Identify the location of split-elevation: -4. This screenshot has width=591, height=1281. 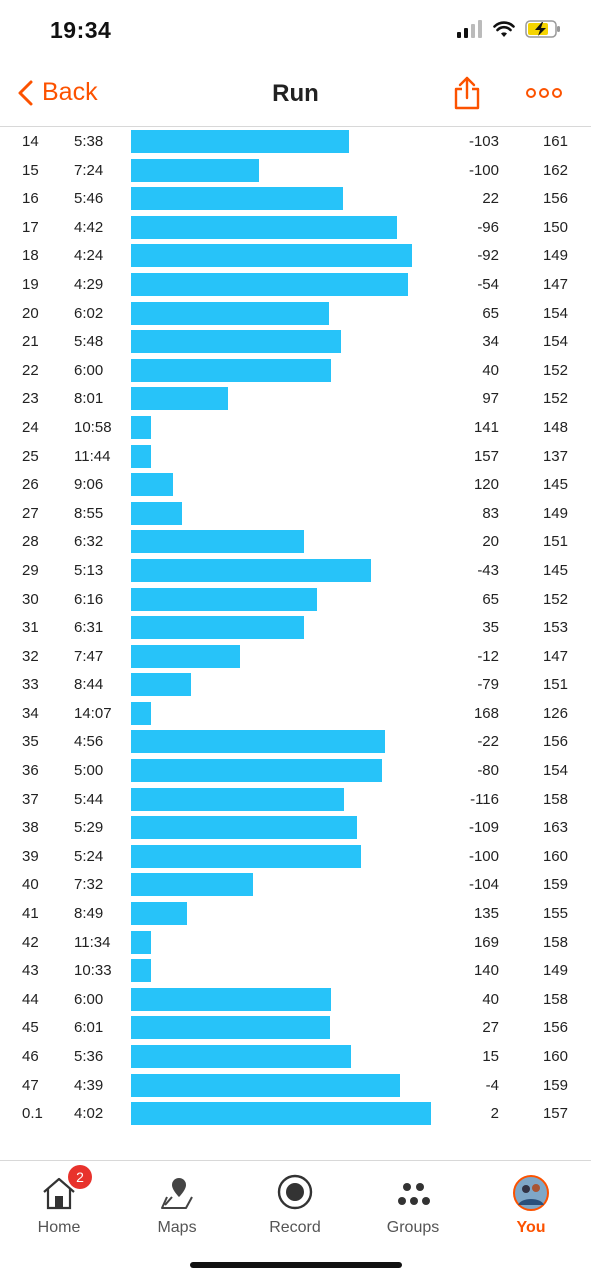
(492, 1085).